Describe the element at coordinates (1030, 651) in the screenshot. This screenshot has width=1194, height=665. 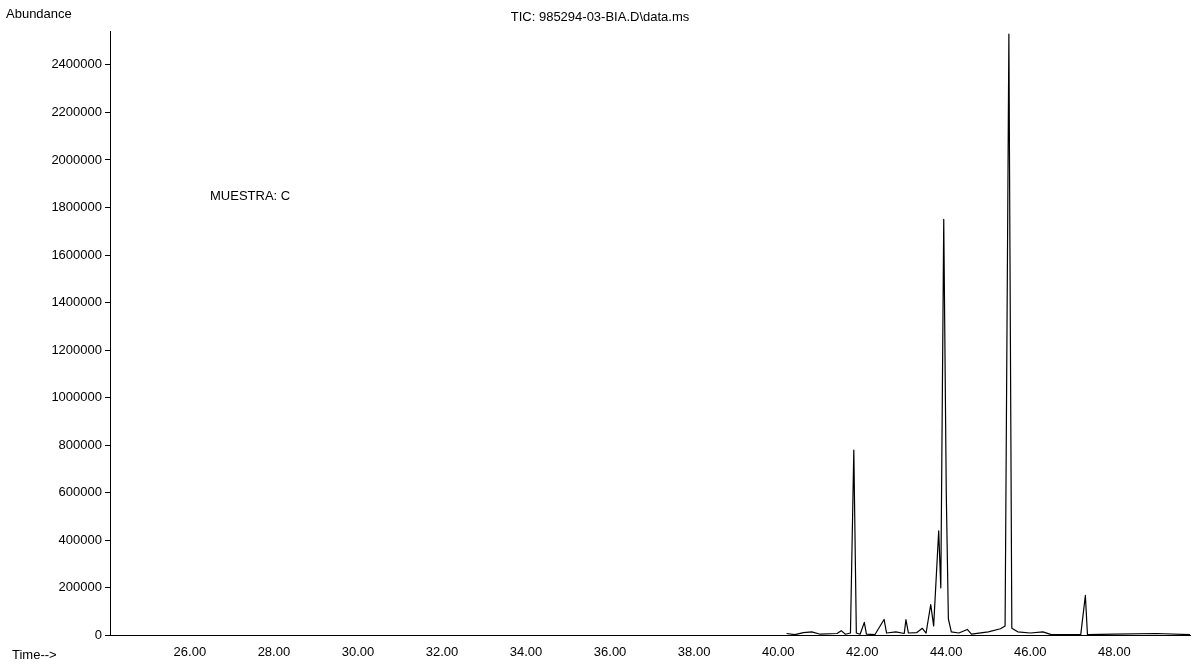
I see `x-tick-label: 46.00` at that location.